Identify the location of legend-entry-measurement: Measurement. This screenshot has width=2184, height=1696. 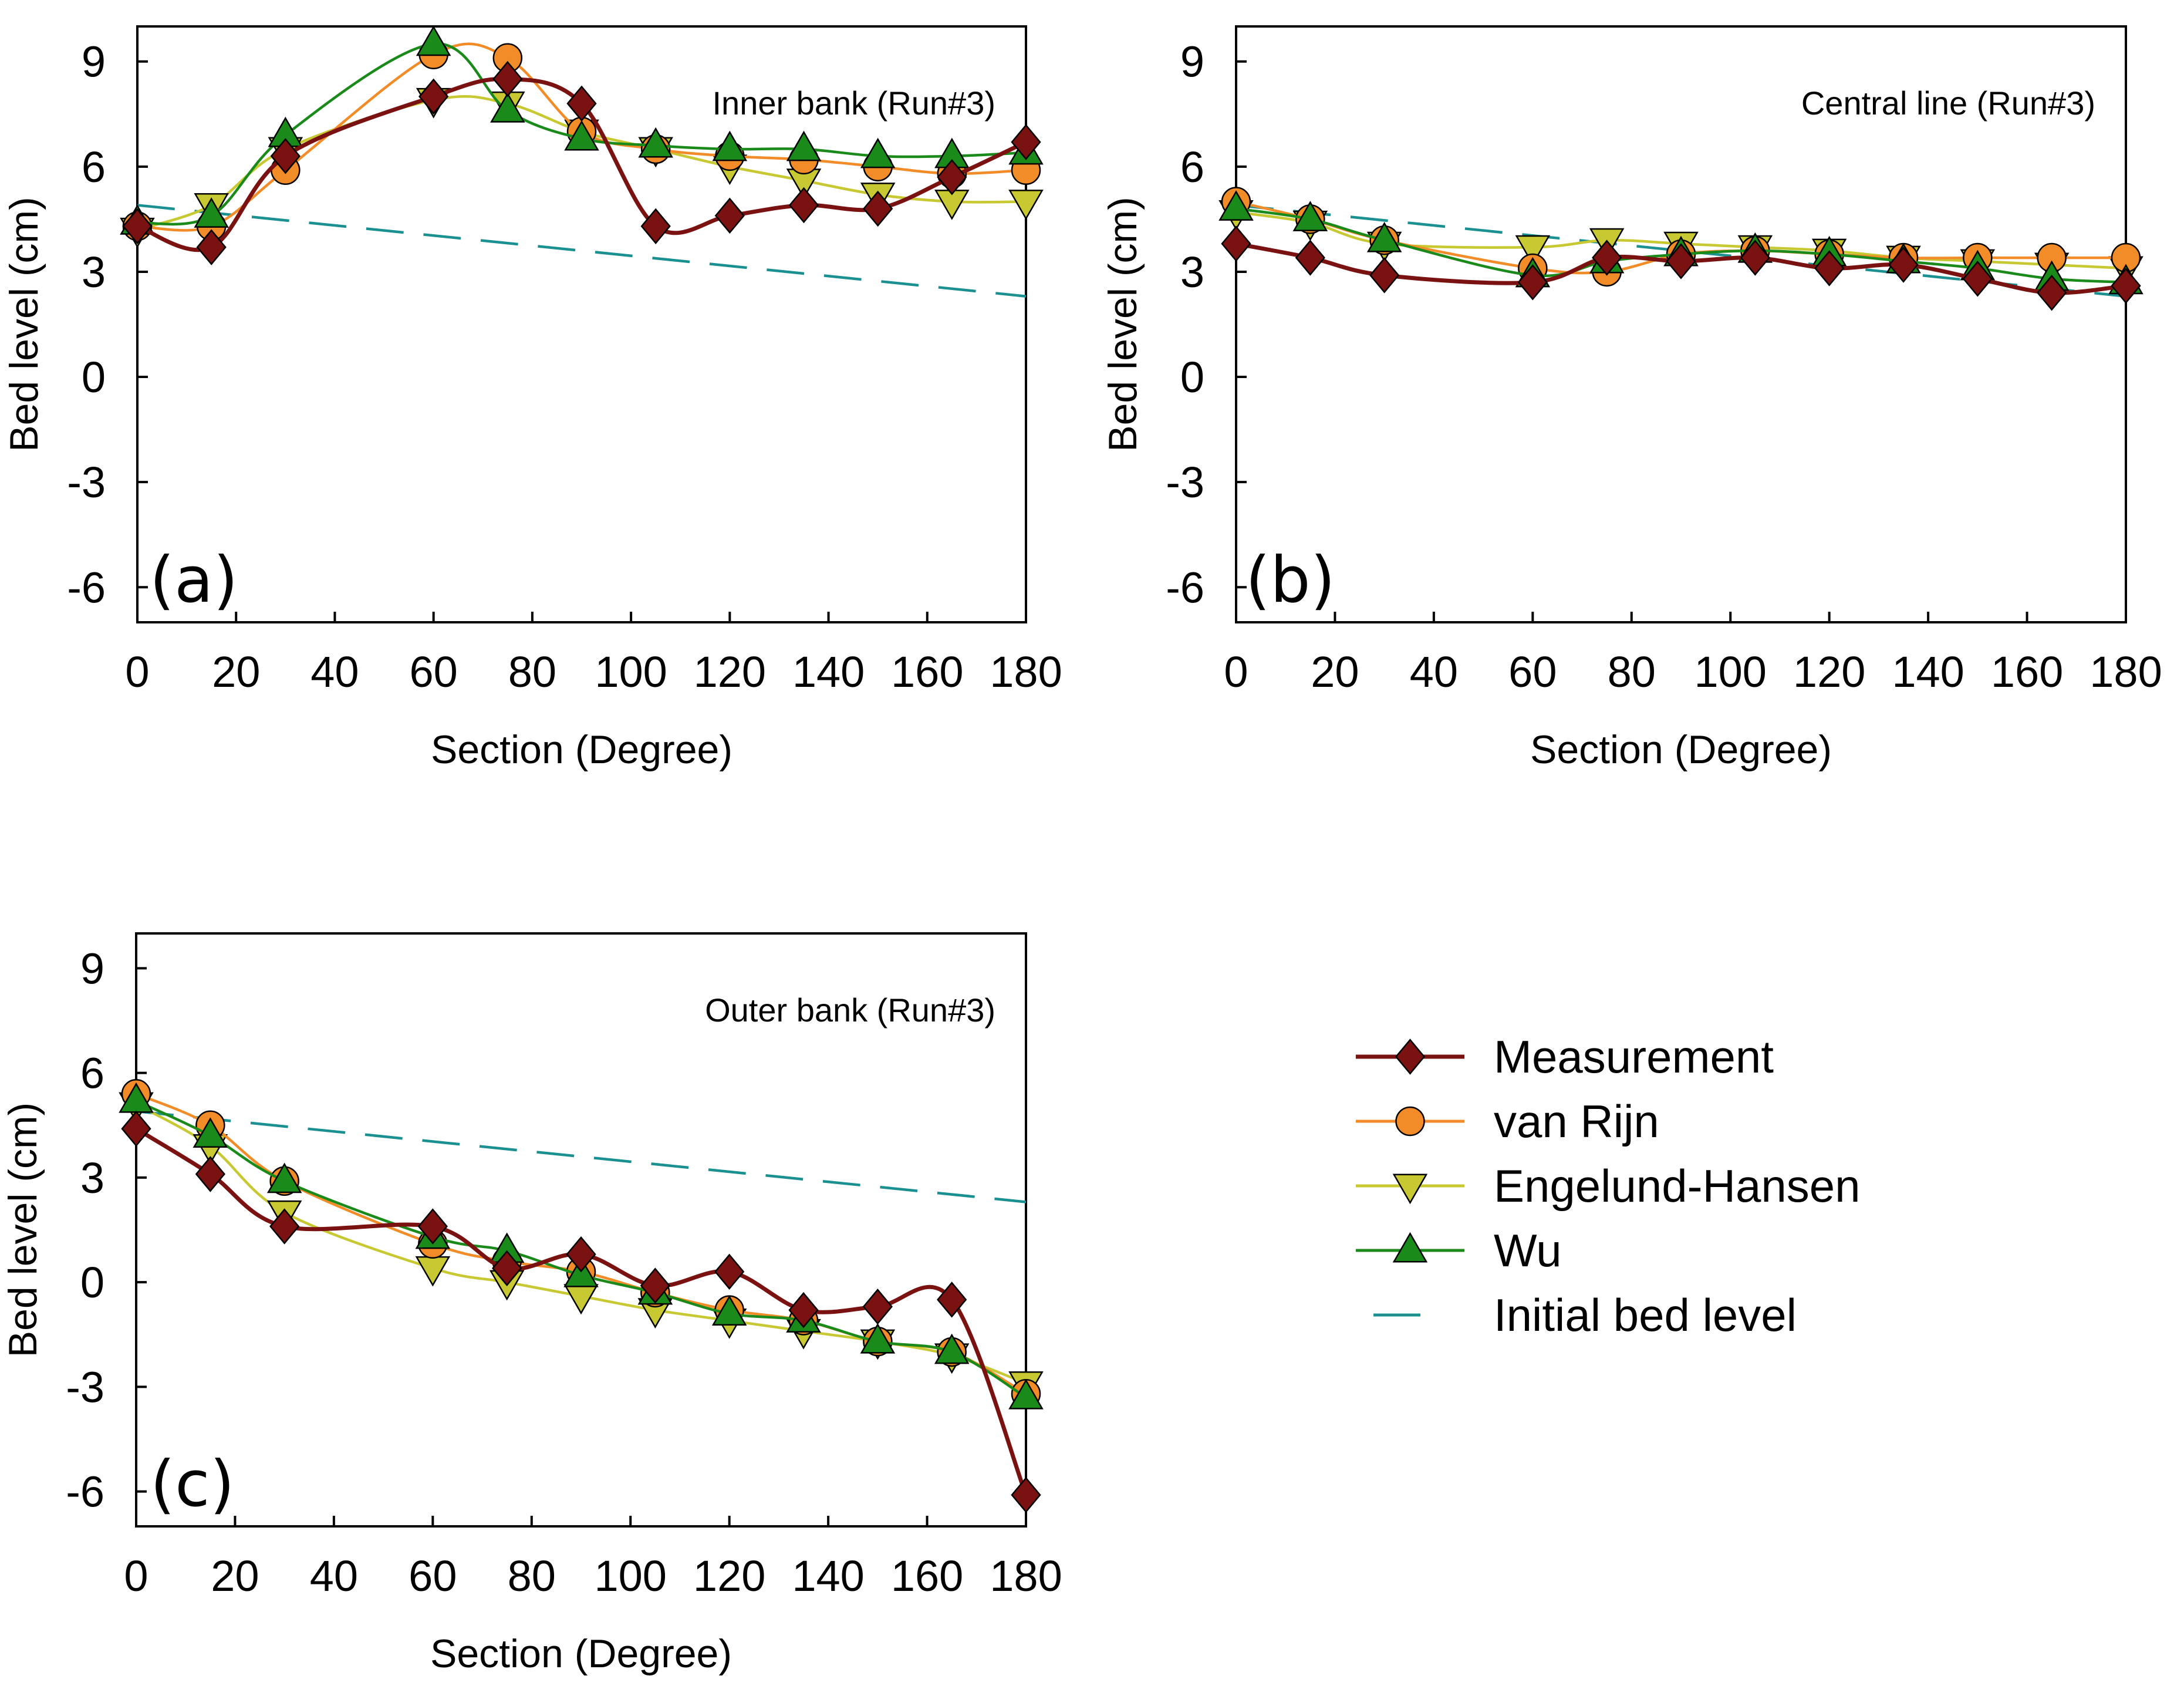
(1565, 1057).